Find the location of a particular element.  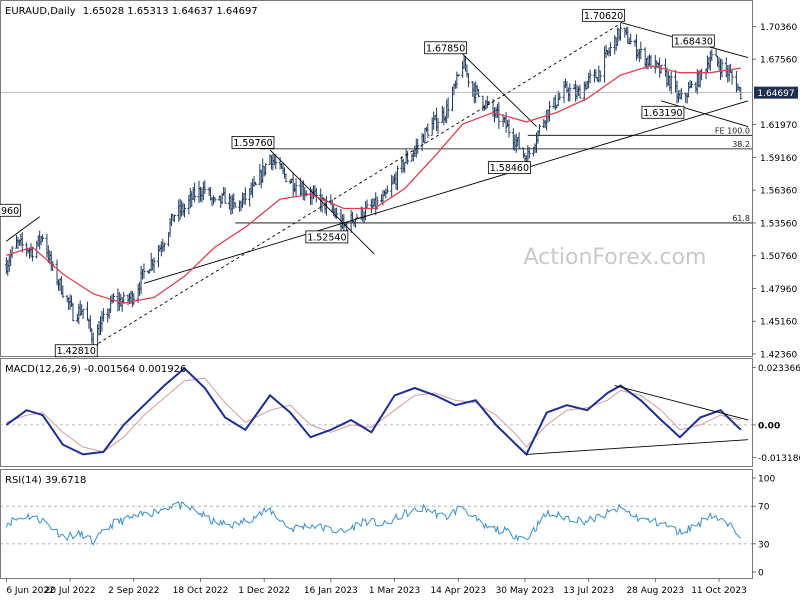

rsi-line is located at coordinates (373, 523).